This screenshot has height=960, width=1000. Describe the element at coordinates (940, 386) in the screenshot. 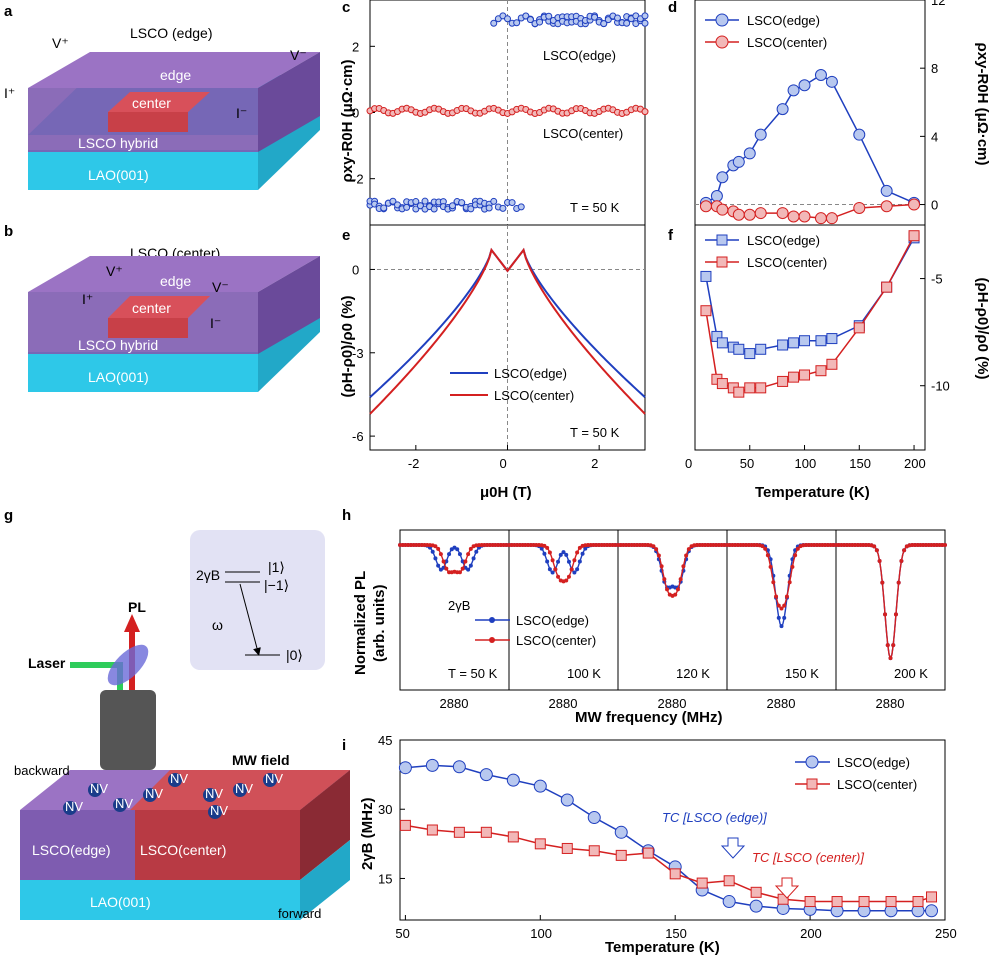

I see `ytick-label-f: -10` at that location.